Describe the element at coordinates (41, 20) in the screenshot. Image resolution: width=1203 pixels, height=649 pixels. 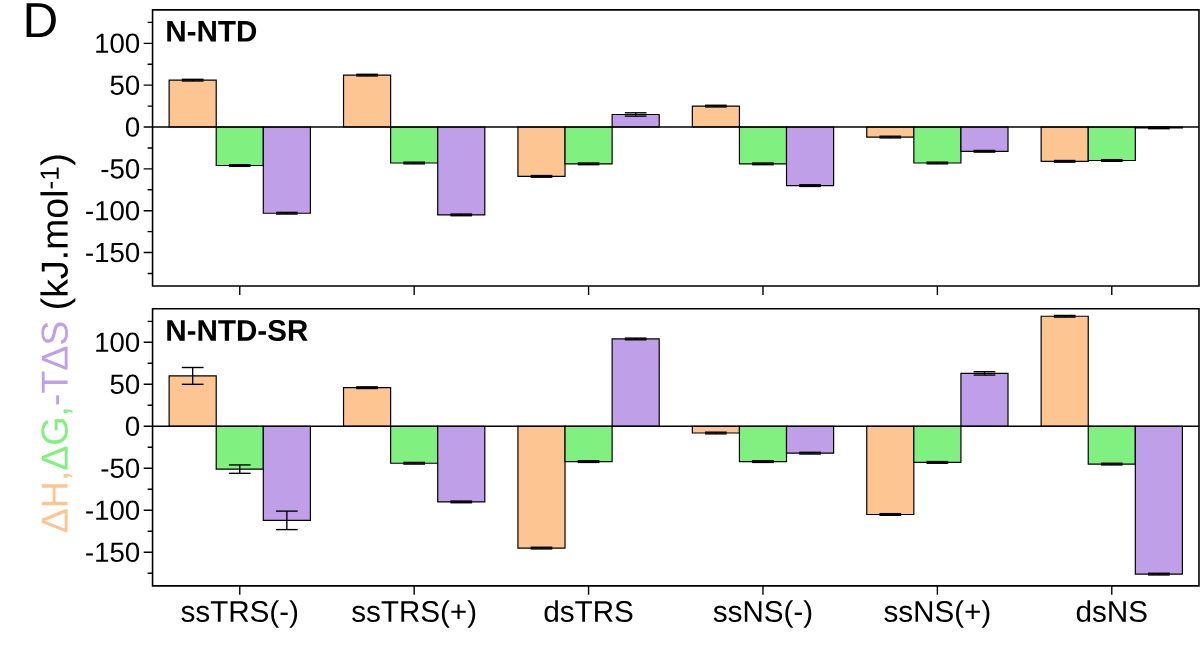
I see `text: D` at that location.